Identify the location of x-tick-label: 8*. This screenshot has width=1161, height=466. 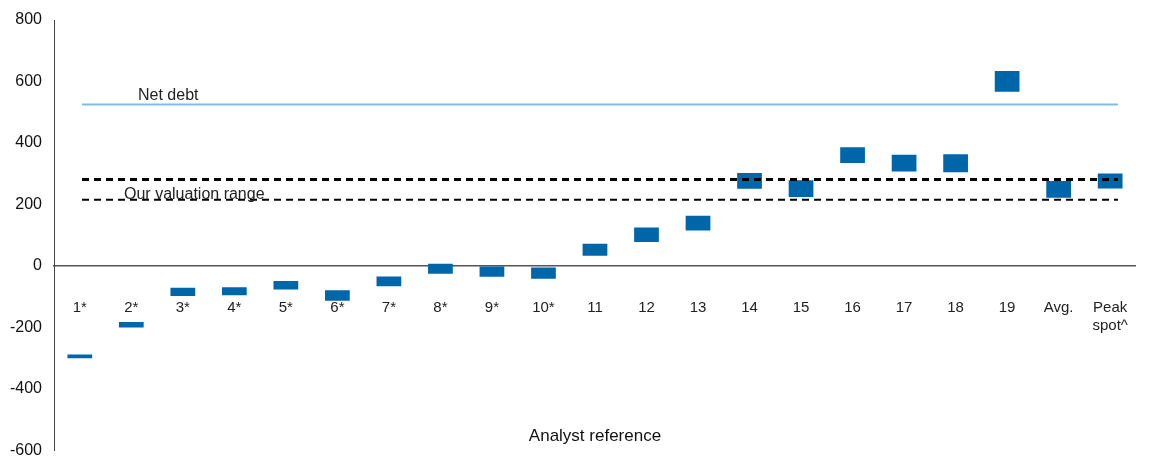
(440, 307).